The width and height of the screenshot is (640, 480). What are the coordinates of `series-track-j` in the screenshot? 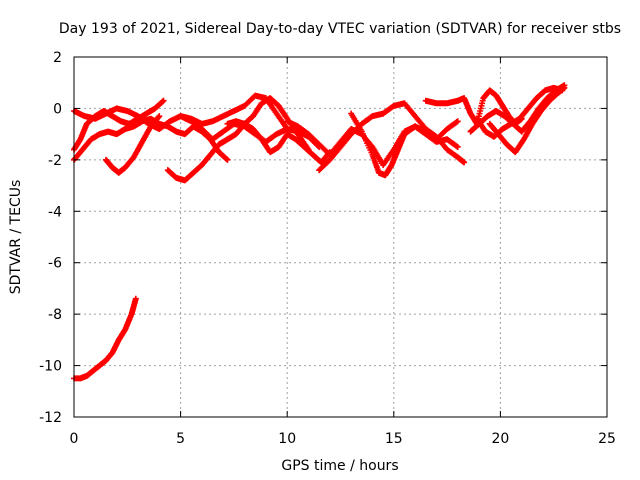 It's located at (404, 144).